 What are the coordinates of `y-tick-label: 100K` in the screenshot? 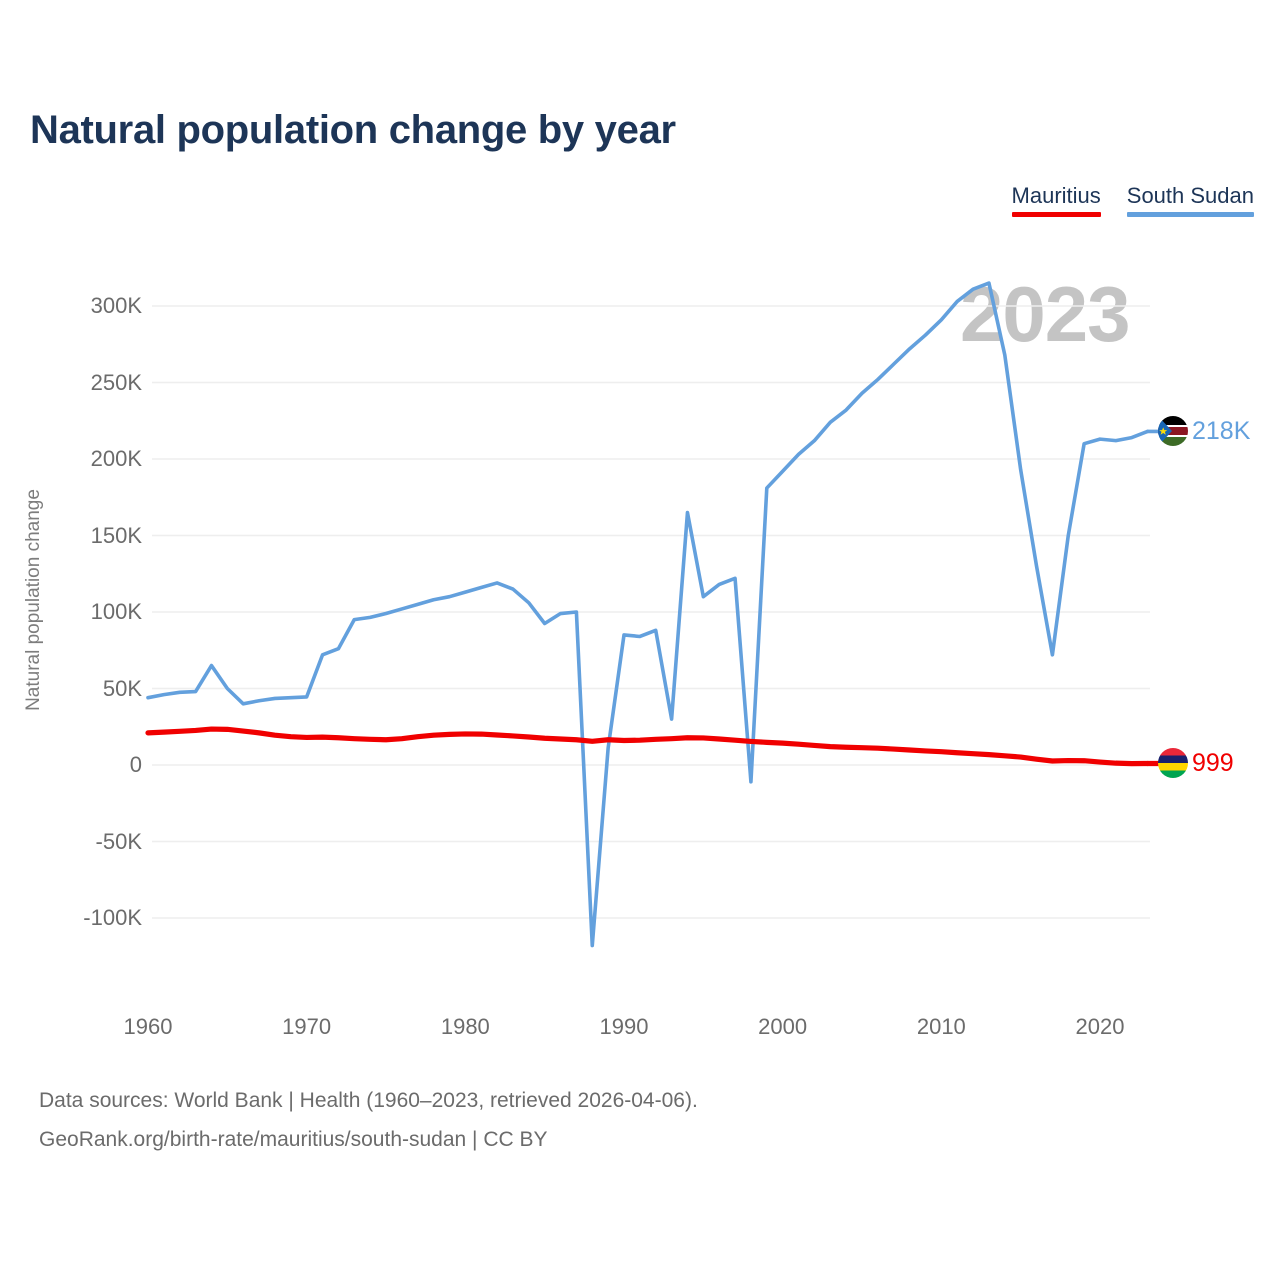 It's located at (116, 611).